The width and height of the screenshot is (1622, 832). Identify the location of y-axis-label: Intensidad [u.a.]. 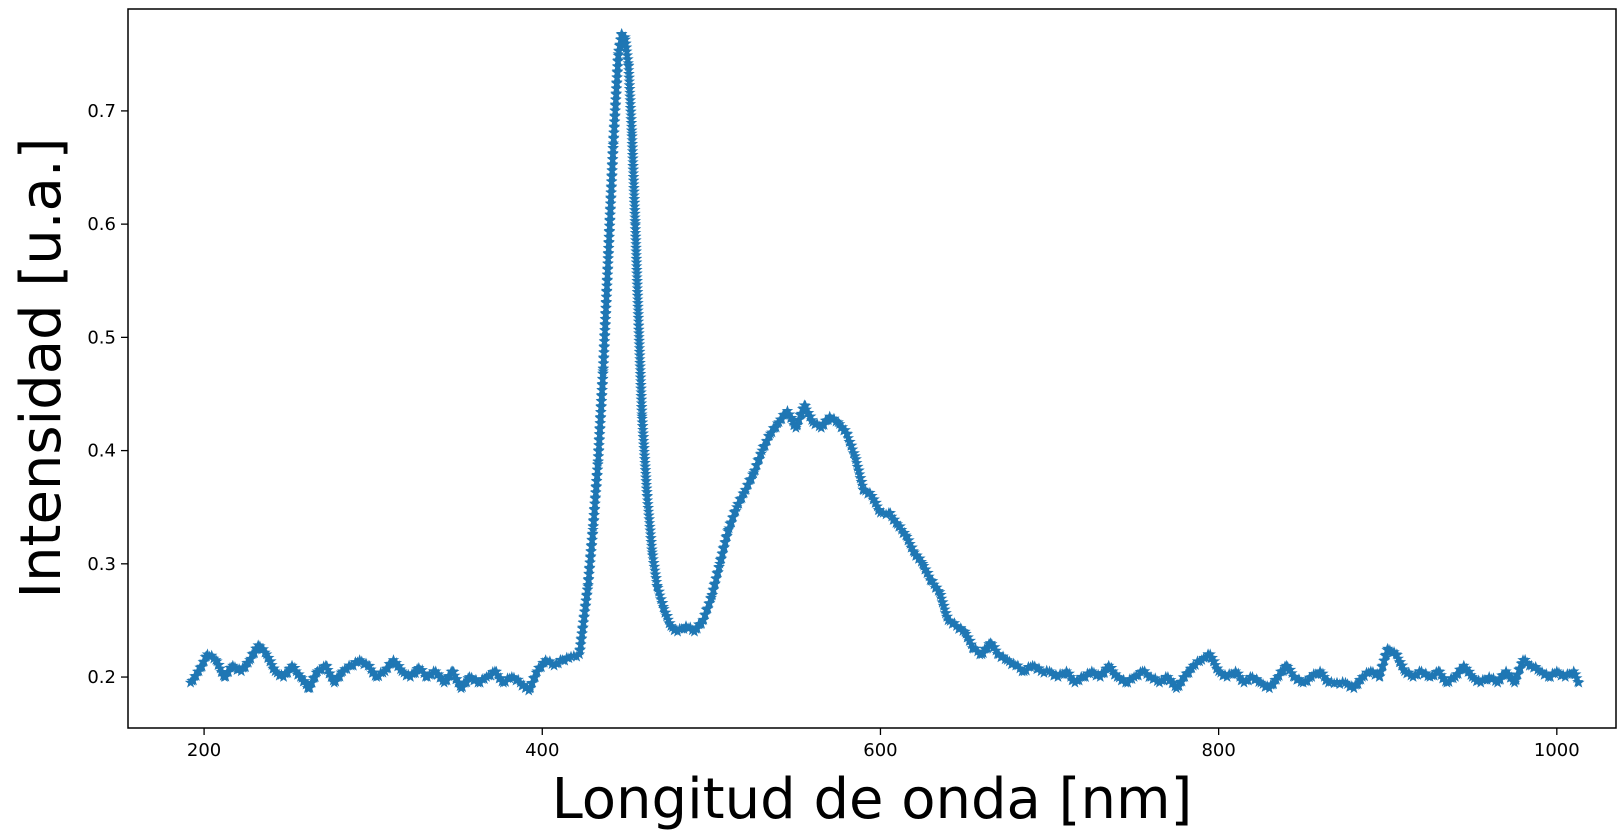
(41, 368).